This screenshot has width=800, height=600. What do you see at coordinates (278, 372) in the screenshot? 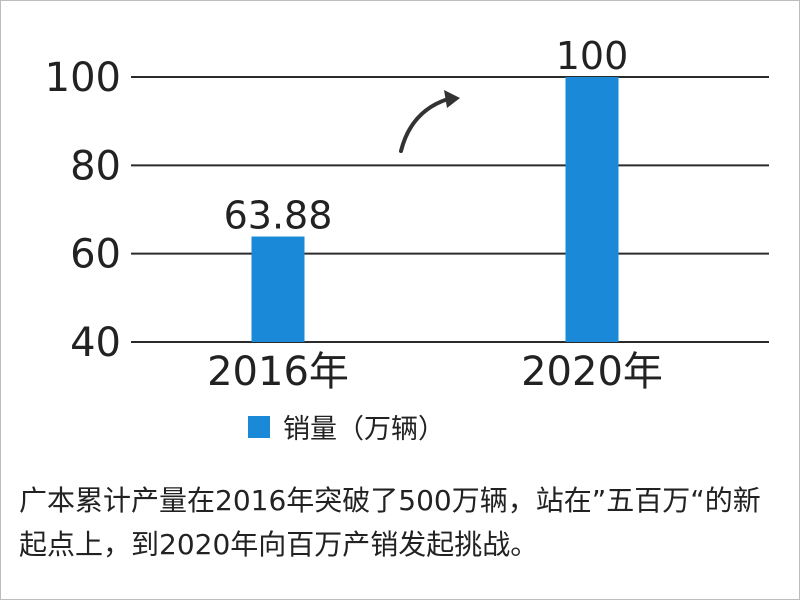
I see `x-category-label-0: 2016年` at bounding box center [278, 372].